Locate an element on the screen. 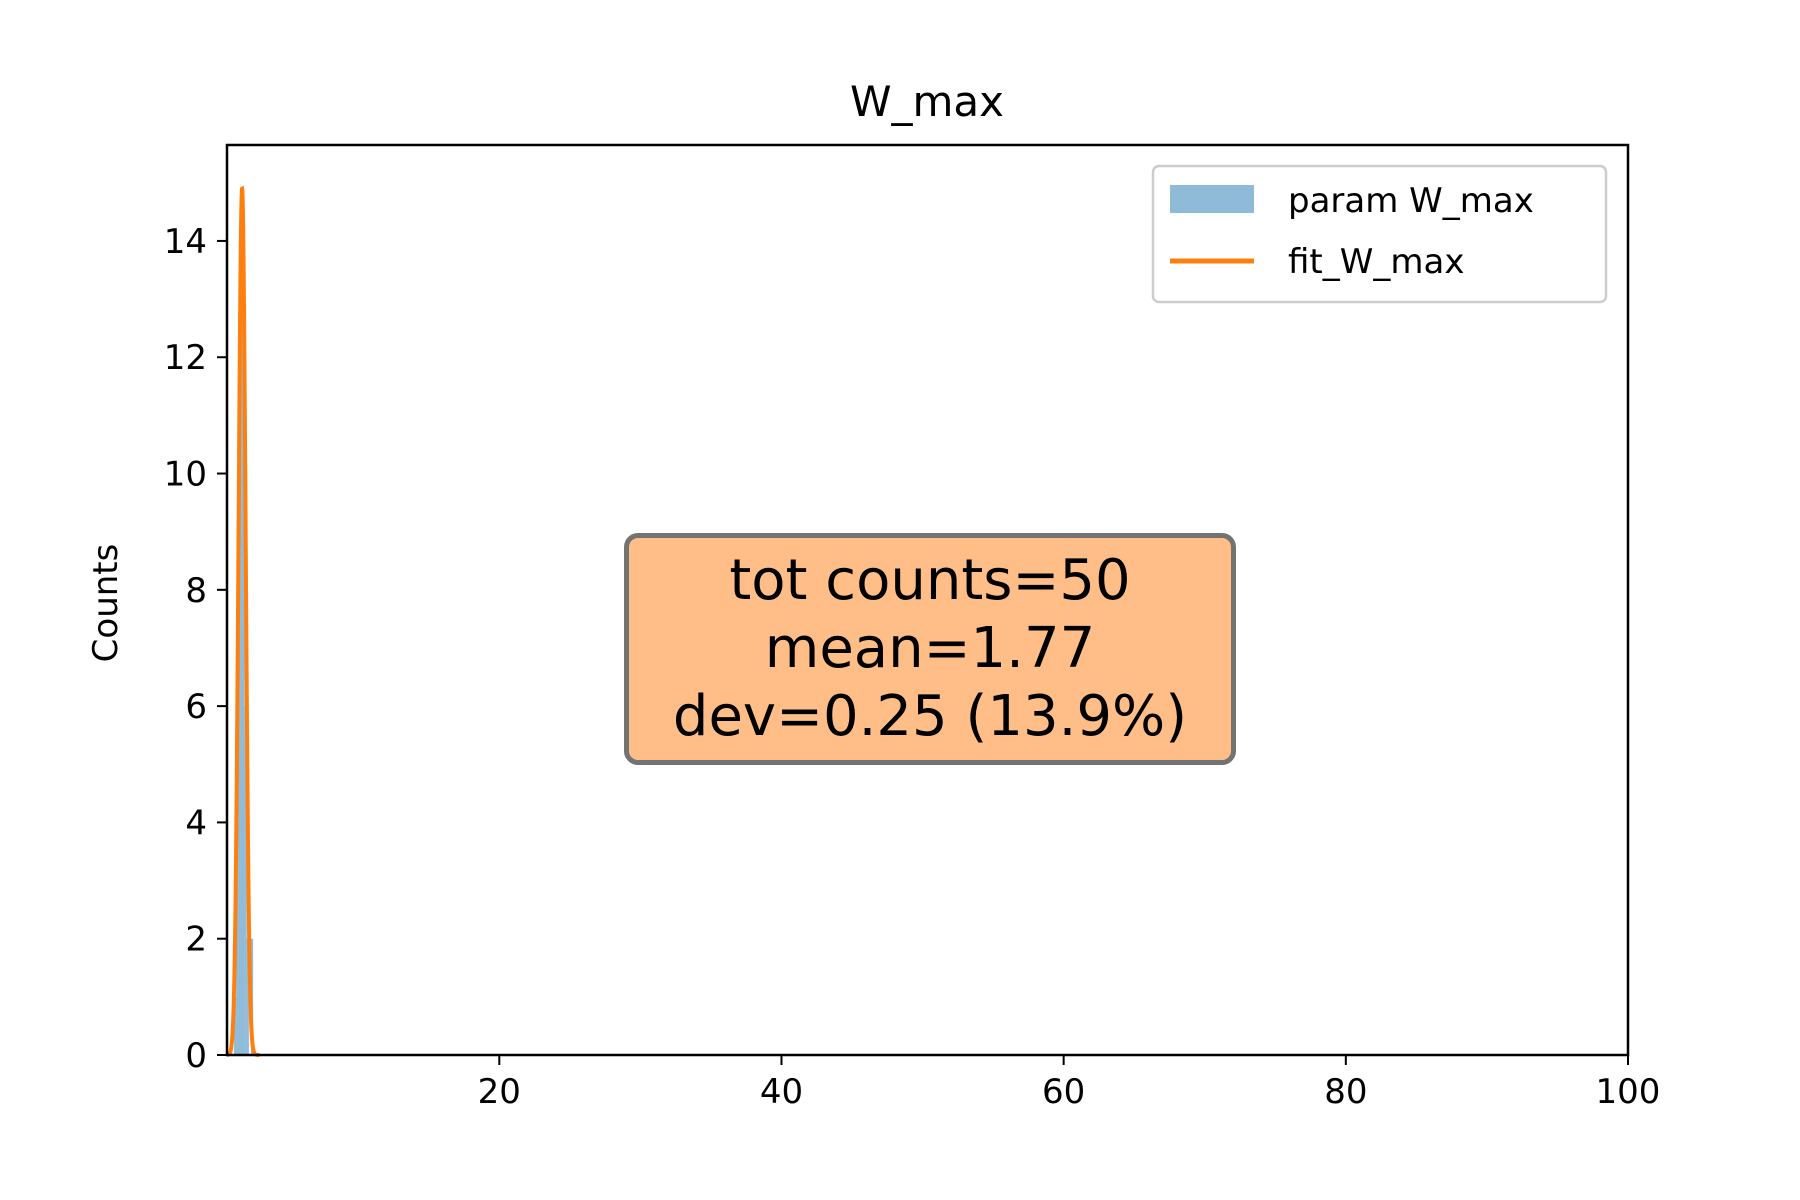 This screenshot has width=1800, height=1200. y-tick-label-12: 12 is located at coordinates (185, 358).